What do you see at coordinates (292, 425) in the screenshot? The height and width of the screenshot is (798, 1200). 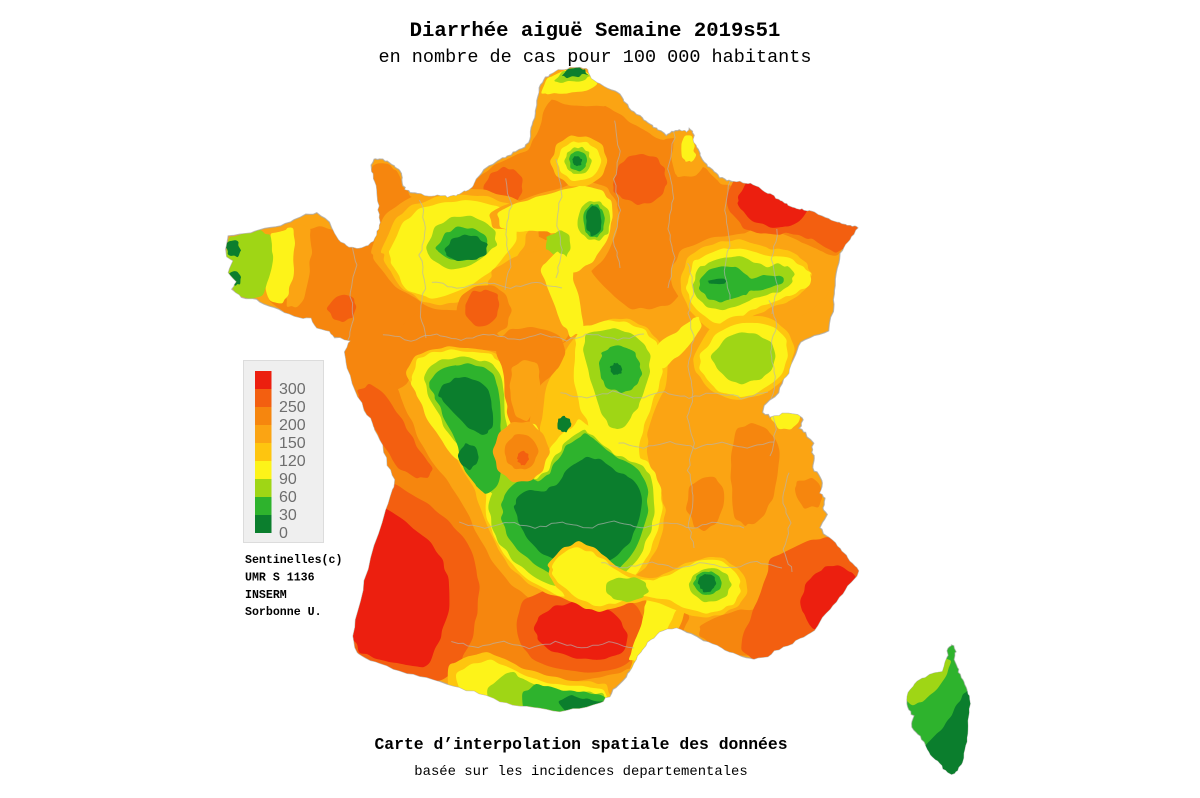 I see `svg-text: 200` at bounding box center [292, 425].